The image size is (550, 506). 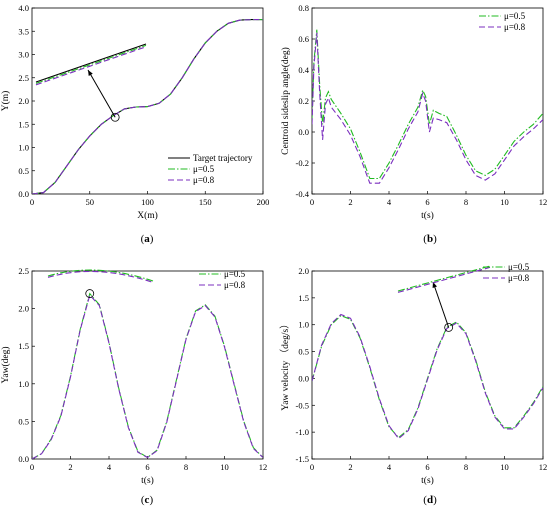 I want to click on y-tick-label: 0.8, so click(x=303, y=8).